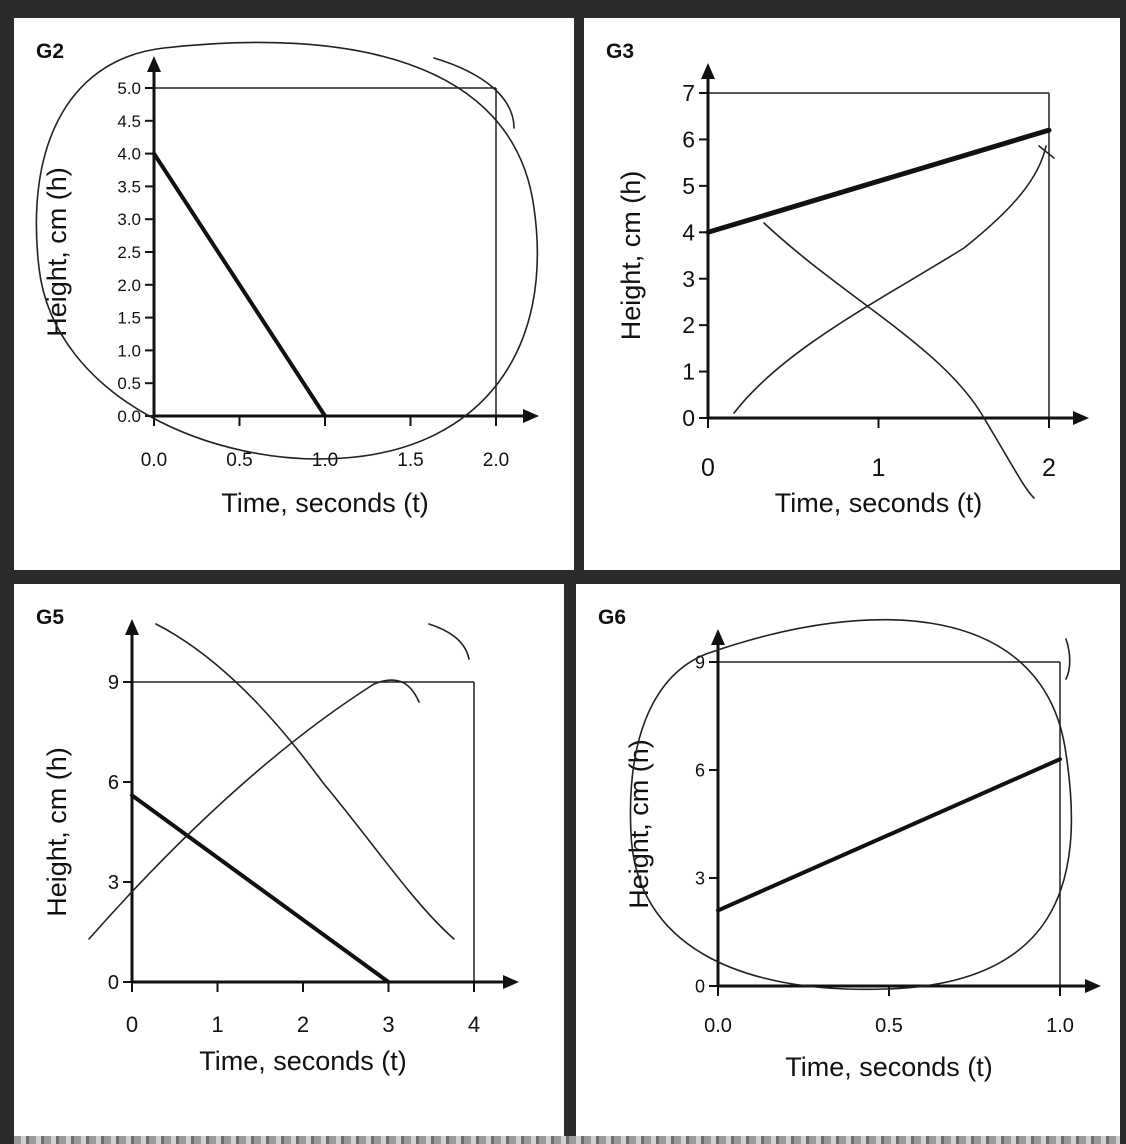 The height and width of the screenshot is (1144, 1126). What do you see at coordinates (129, 416) in the screenshot?
I see `y-tick-label: 0.0` at bounding box center [129, 416].